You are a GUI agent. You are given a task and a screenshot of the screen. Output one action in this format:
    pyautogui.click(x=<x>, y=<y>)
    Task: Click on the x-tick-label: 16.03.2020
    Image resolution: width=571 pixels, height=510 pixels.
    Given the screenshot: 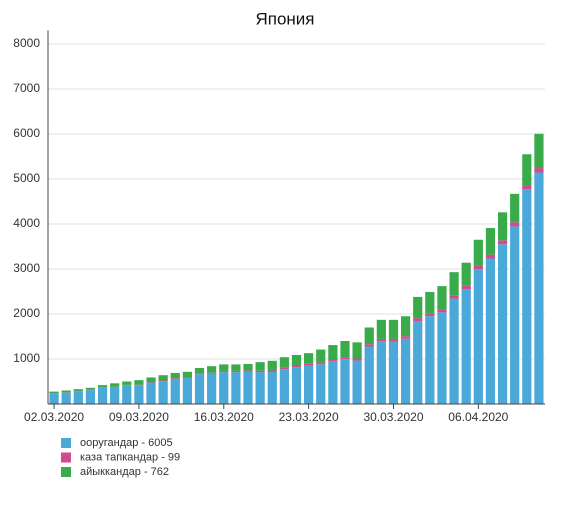 What is the action you would take?
    pyautogui.click(x=224, y=417)
    